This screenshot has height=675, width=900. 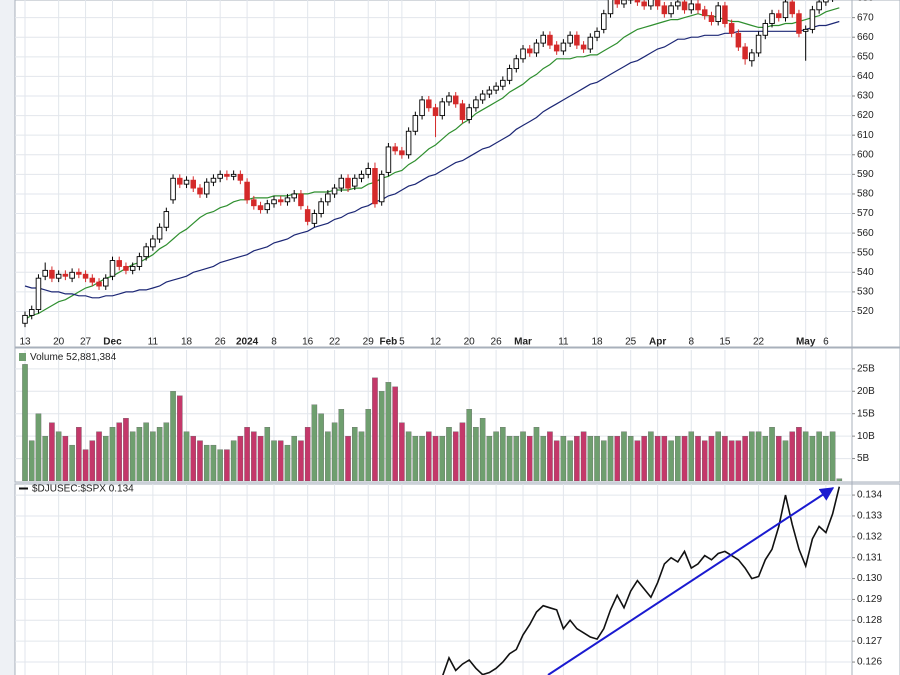 I want to click on x-tick-label: 6, so click(x=826, y=342).